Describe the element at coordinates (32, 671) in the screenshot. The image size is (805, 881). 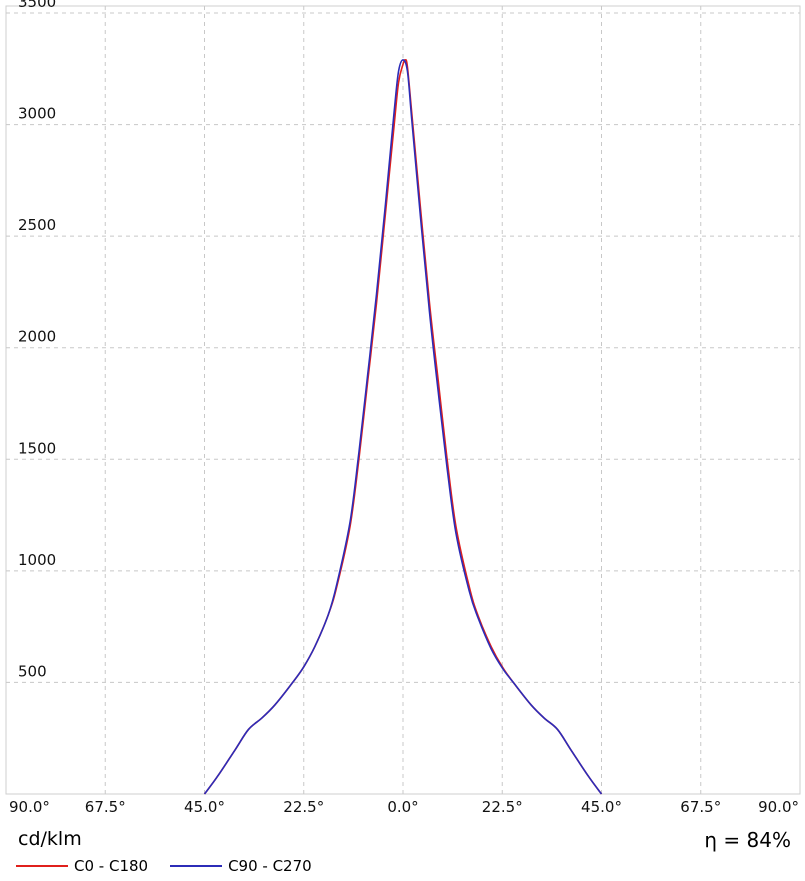
I see `y-tick-label: 500` at that location.